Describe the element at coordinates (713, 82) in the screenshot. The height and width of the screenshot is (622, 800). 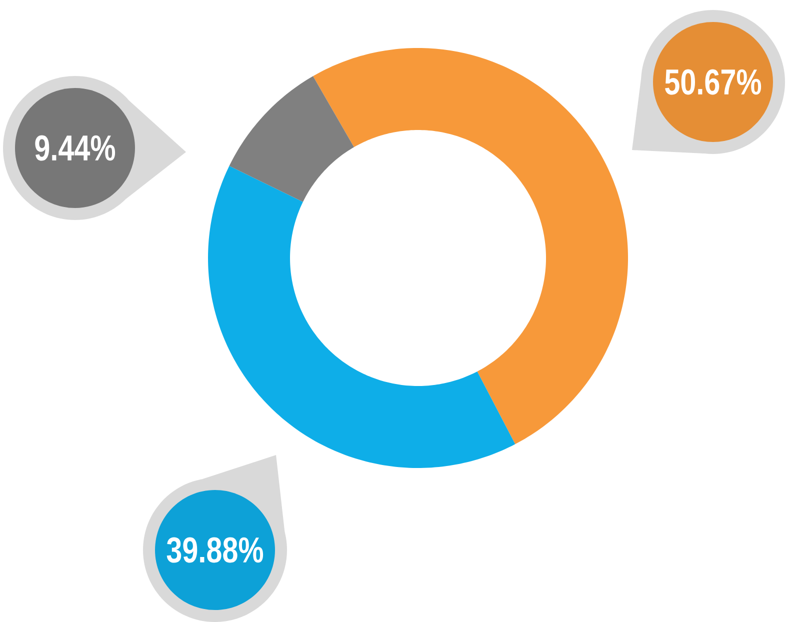
I see `data-label: 50.67%` at that location.